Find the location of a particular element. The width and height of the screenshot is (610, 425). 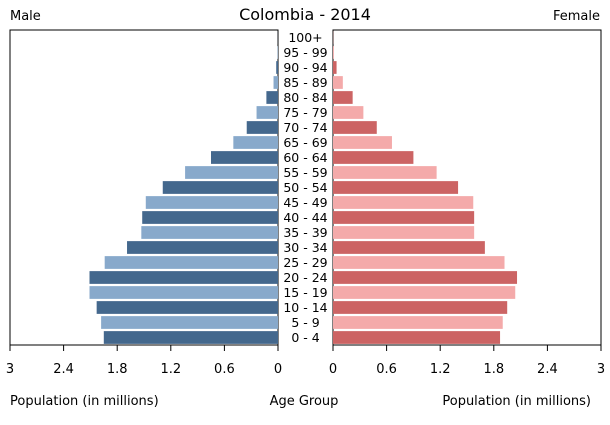

age-label-10-14: 10 - 14 is located at coordinates (305, 307).